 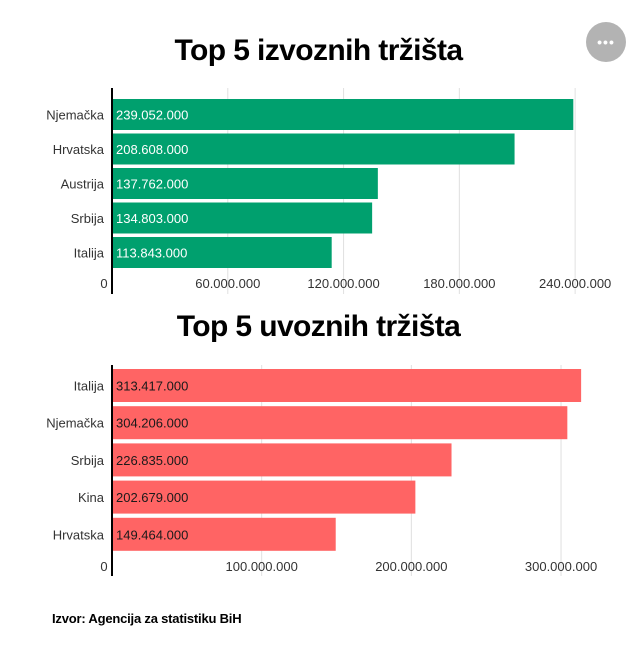 I want to click on export-value-label: 239.052.000, so click(x=152, y=115).